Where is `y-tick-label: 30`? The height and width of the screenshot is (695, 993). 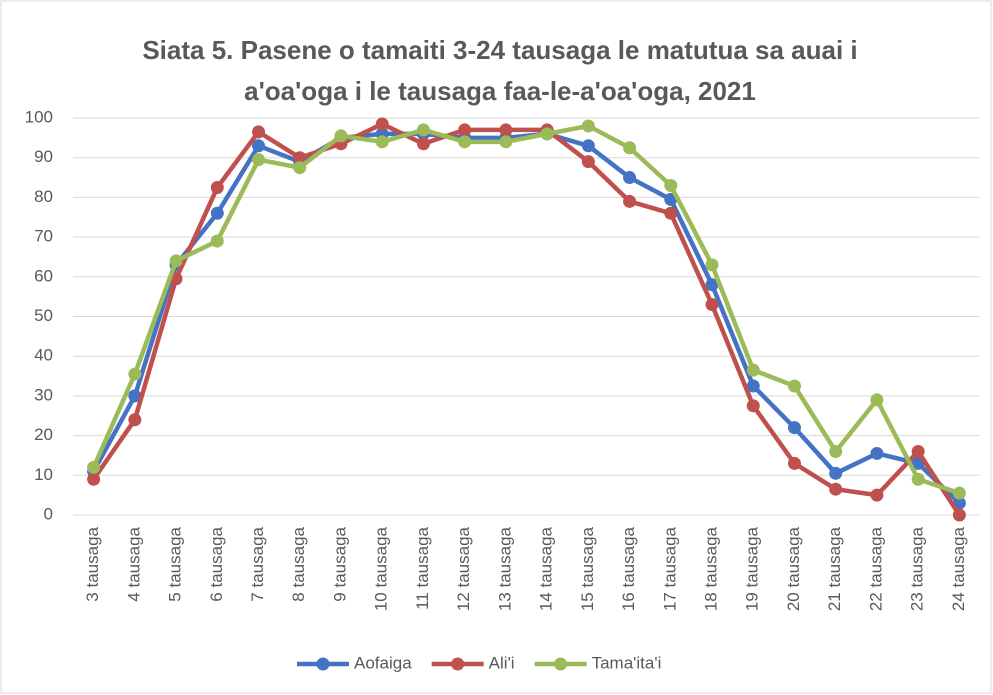 y-tick-label: 30 is located at coordinates (43, 394).